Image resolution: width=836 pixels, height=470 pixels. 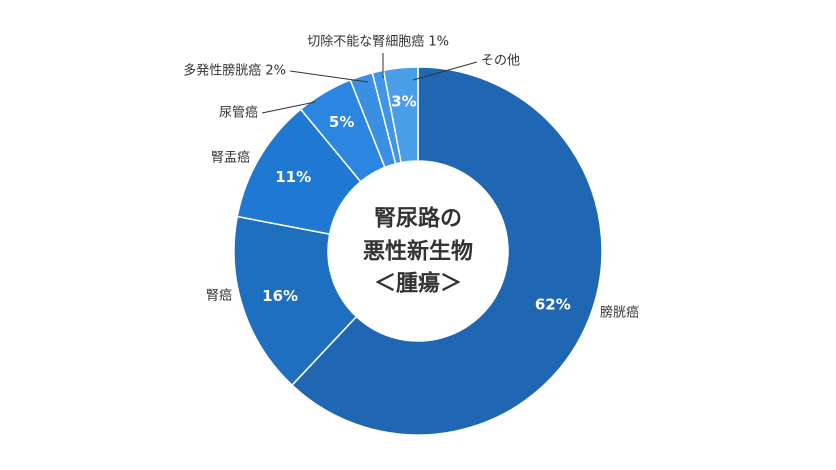 I want to click on center-title-line-1: 腎尿路の, so click(x=418, y=219).